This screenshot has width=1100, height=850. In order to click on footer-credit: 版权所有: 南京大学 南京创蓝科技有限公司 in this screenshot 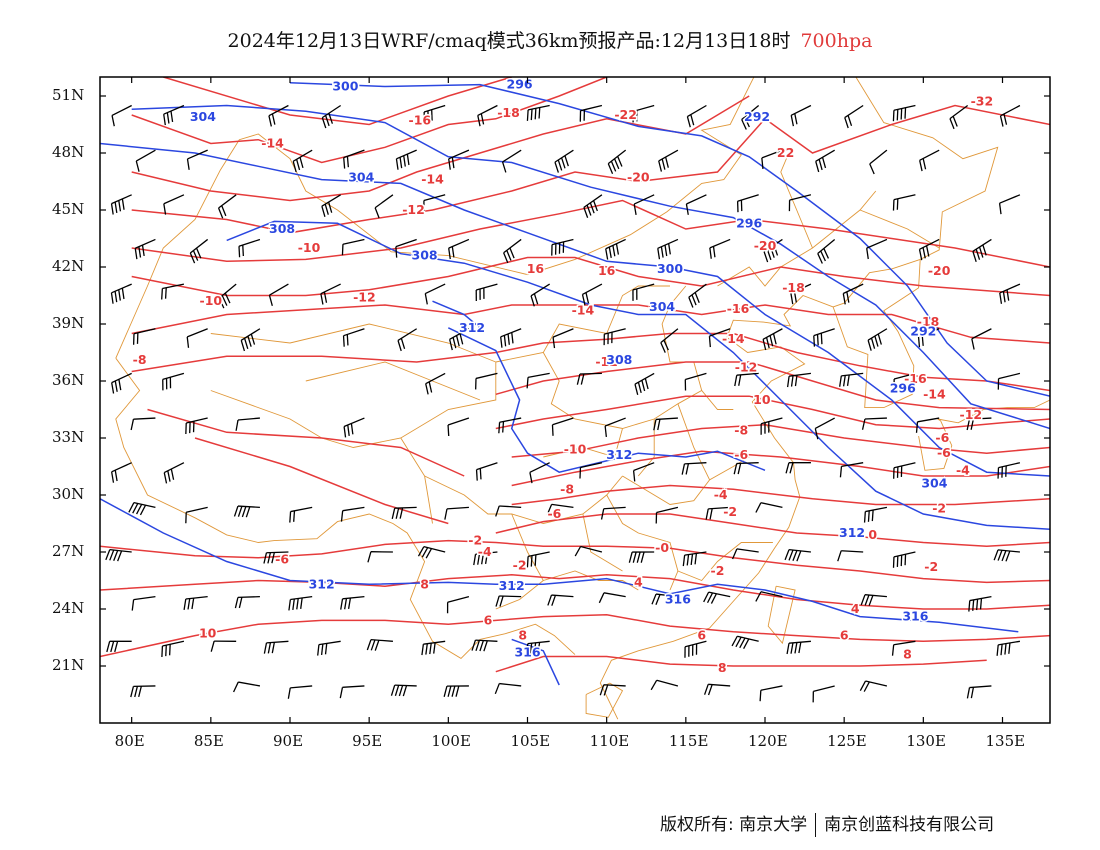, I will do `click(827, 823)`.